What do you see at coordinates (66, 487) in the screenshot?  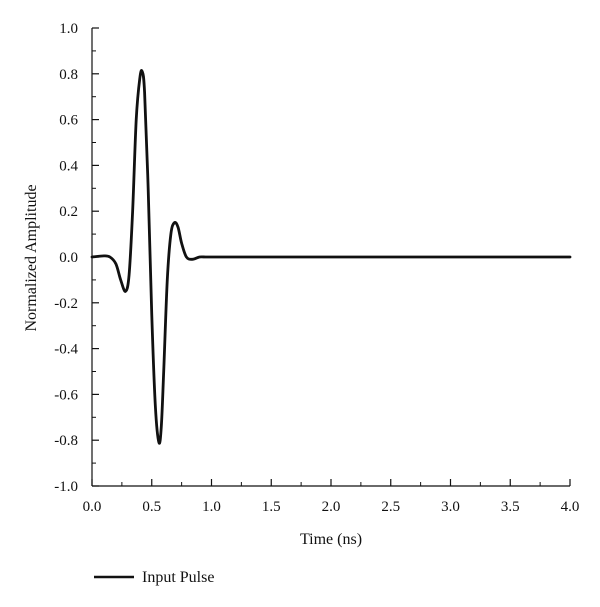 I see `y-tick-label: -1.0` at bounding box center [66, 487].